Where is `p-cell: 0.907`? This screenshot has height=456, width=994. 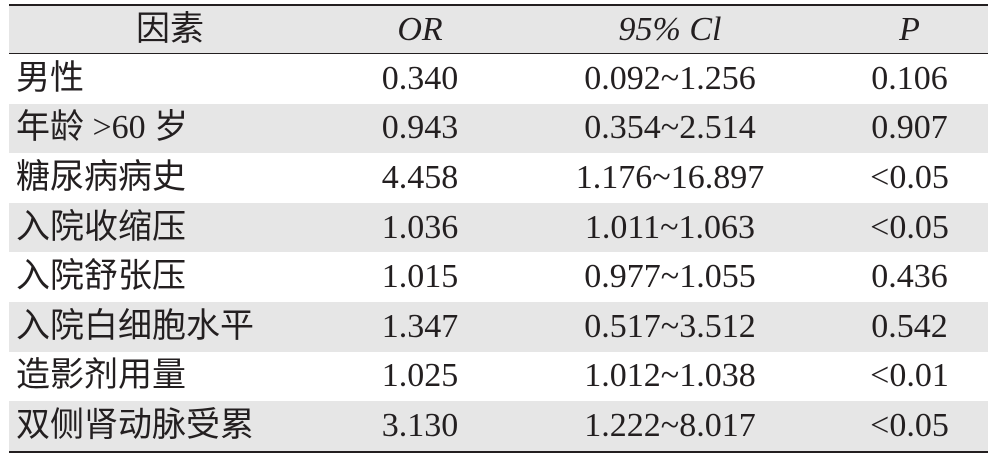 p-cell: 0.907 is located at coordinates (909, 128).